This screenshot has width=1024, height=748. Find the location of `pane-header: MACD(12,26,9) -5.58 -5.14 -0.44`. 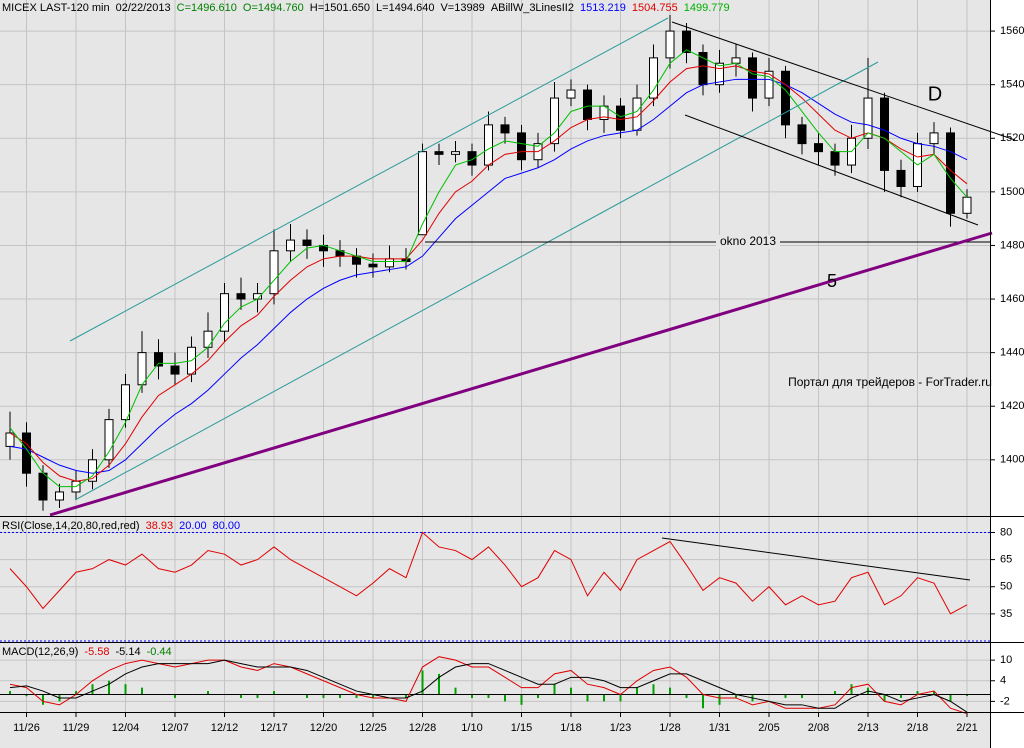

pane-header: MACD(12,26,9) -5.58 -5.14 -0.44 is located at coordinates (87, 652).